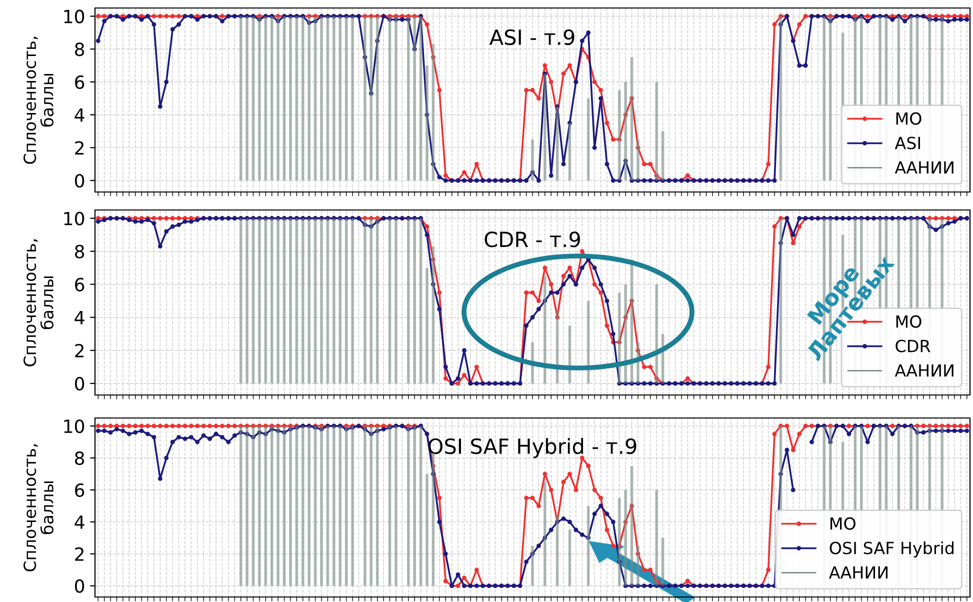 This screenshot has width=973, height=602. What do you see at coordinates (907, 143) in the screenshot?
I see `legend-label: ASI` at bounding box center [907, 143].